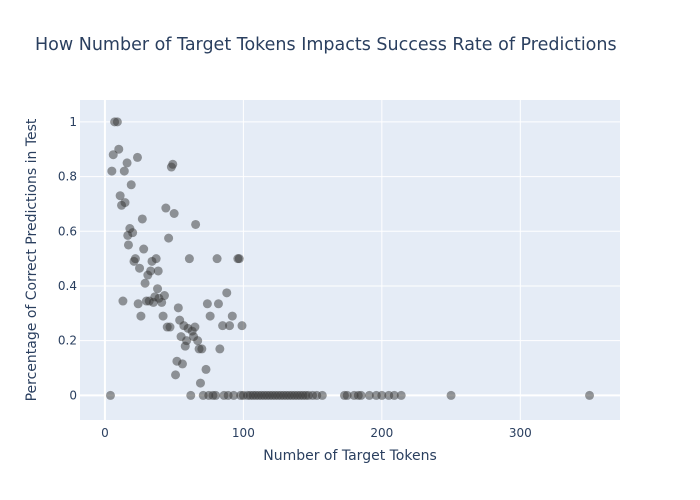  What do you see at coordinates (73, 122) in the screenshot?
I see `y-tick-label: 1` at bounding box center [73, 122].